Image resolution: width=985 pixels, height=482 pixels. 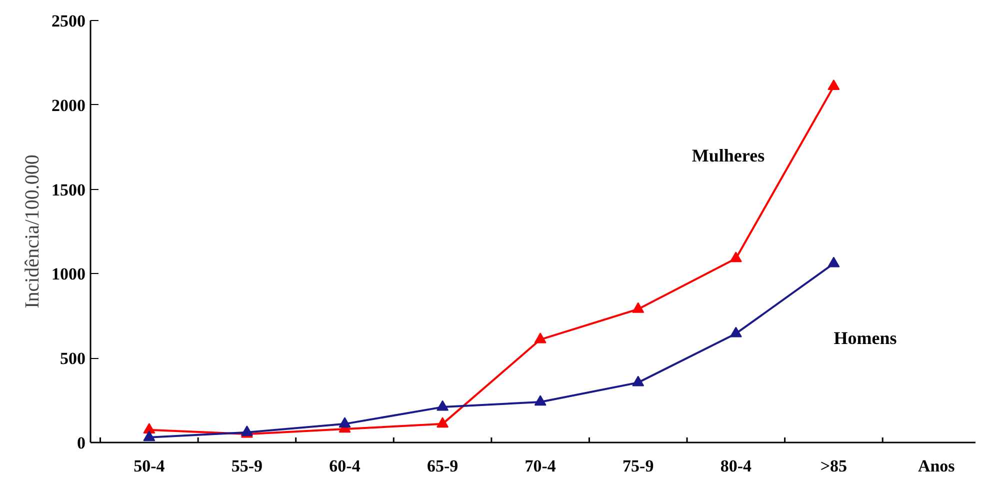 I want to click on x-tick-label: 60-4, so click(x=345, y=466).